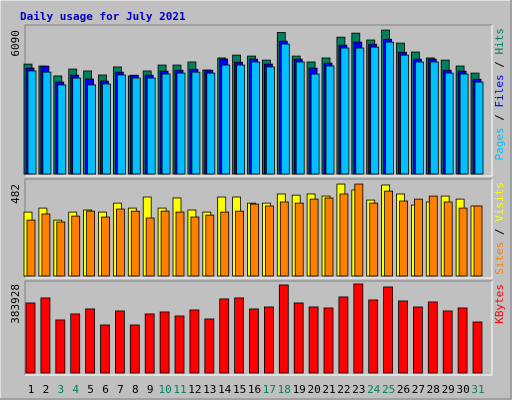  What do you see at coordinates (418, 389) in the screenshot?
I see `x-tick-label: 27` at bounding box center [418, 389].